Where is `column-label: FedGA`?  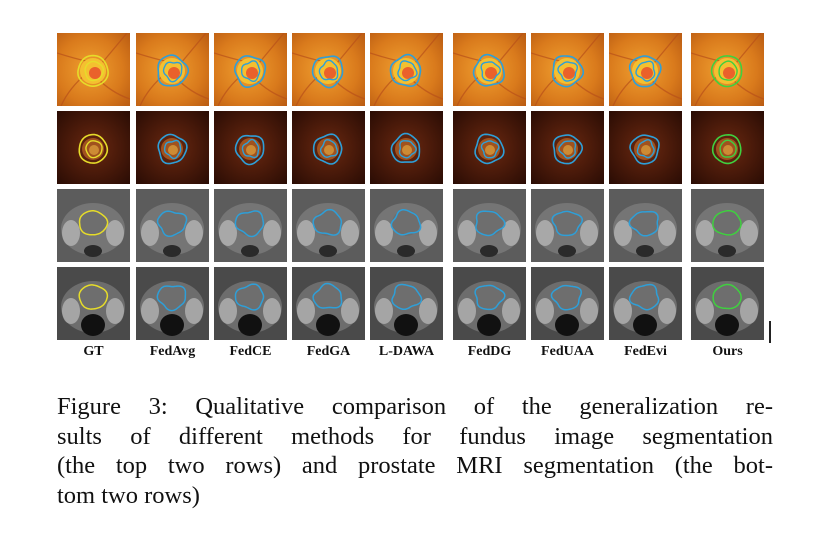
column-label: FedGA is located at coordinates (328, 351).